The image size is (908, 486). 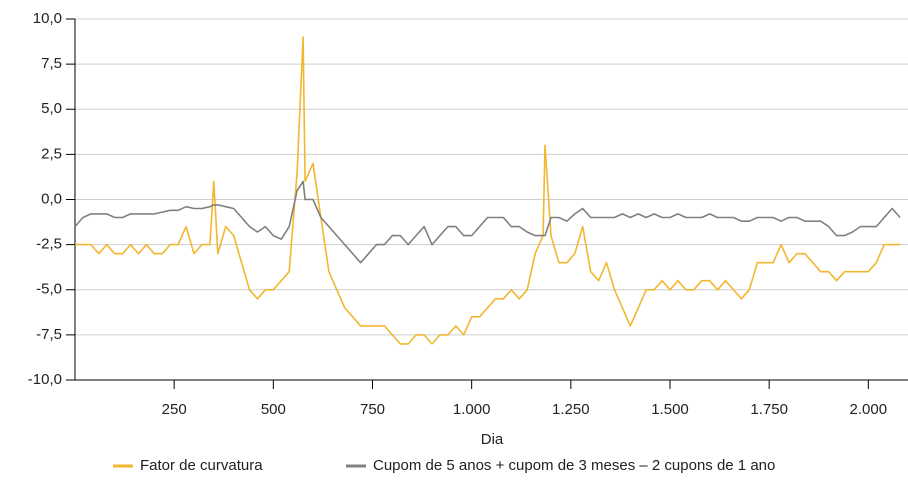 I want to click on y-tick-label: 5,0, so click(x=51, y=108).